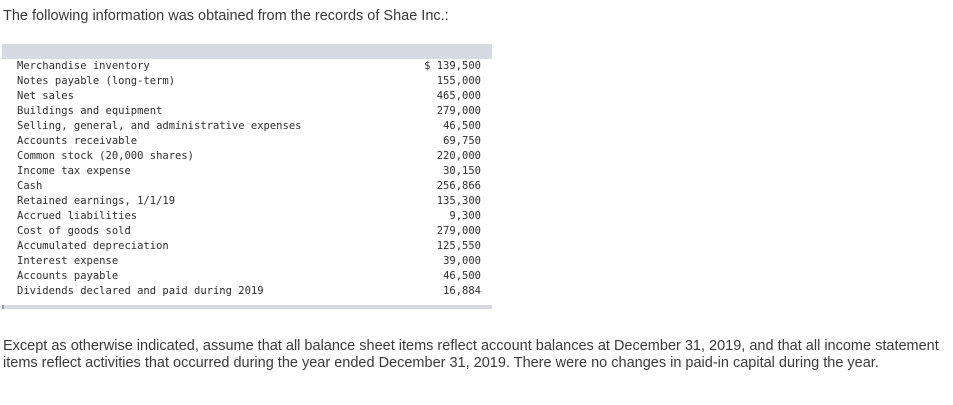 The height and width of the screenshot is (405, 953). I want to click on row-value: 220,000, so click(458, 156).